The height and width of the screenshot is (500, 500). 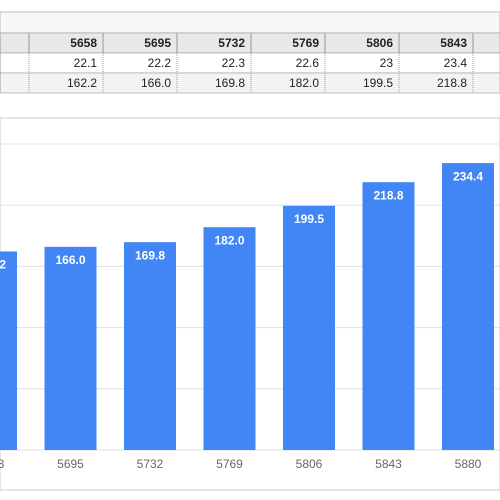 I want to click on data-label: 169.8, so click(x=150, y=255).